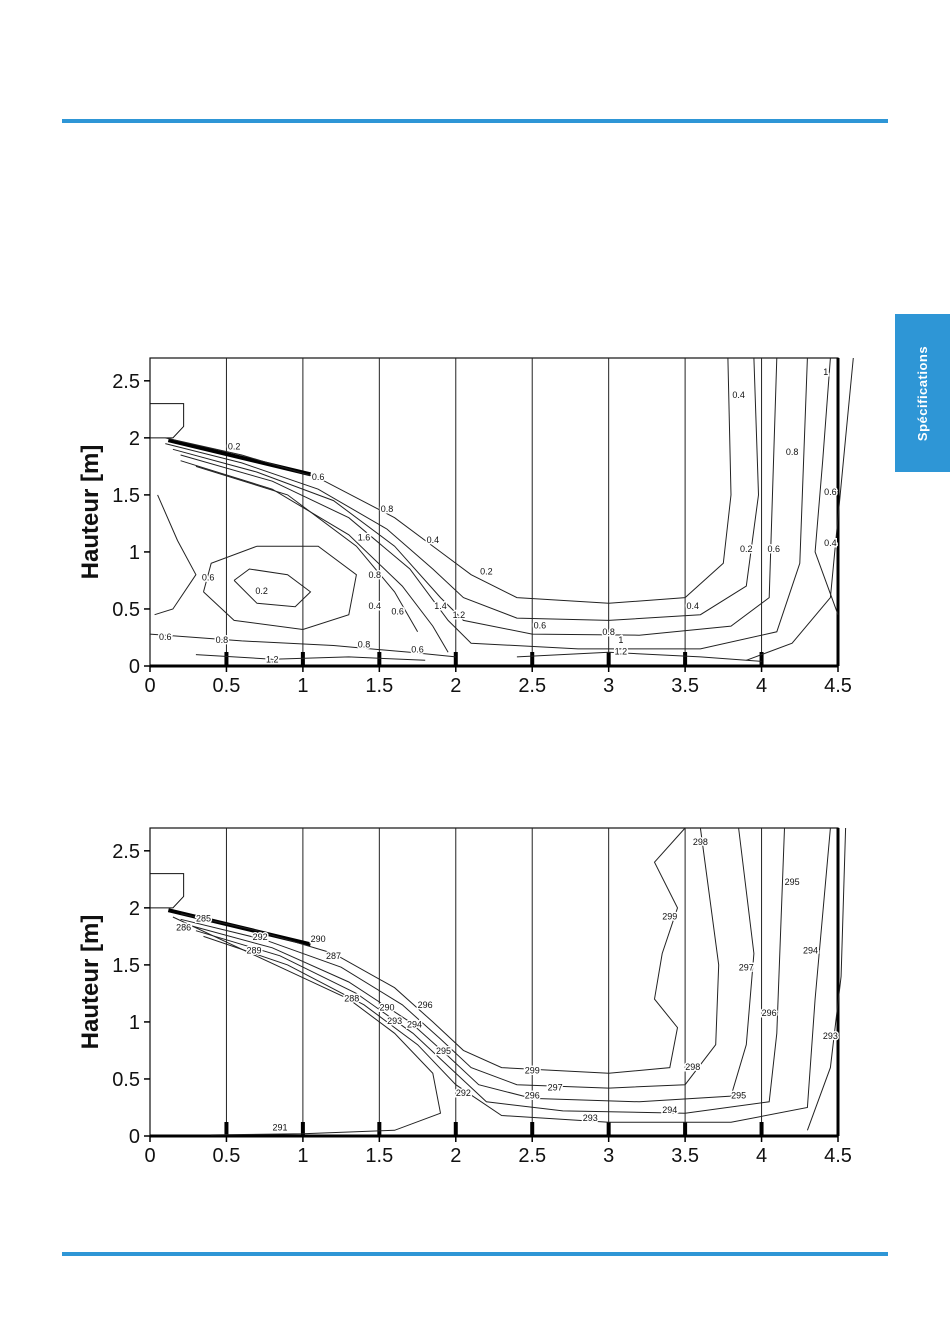 This screenshot has height=1344, width=950. Describe the element at coordinates (203, 919) in the screenshot. I see `contour-label: 285` at that location.